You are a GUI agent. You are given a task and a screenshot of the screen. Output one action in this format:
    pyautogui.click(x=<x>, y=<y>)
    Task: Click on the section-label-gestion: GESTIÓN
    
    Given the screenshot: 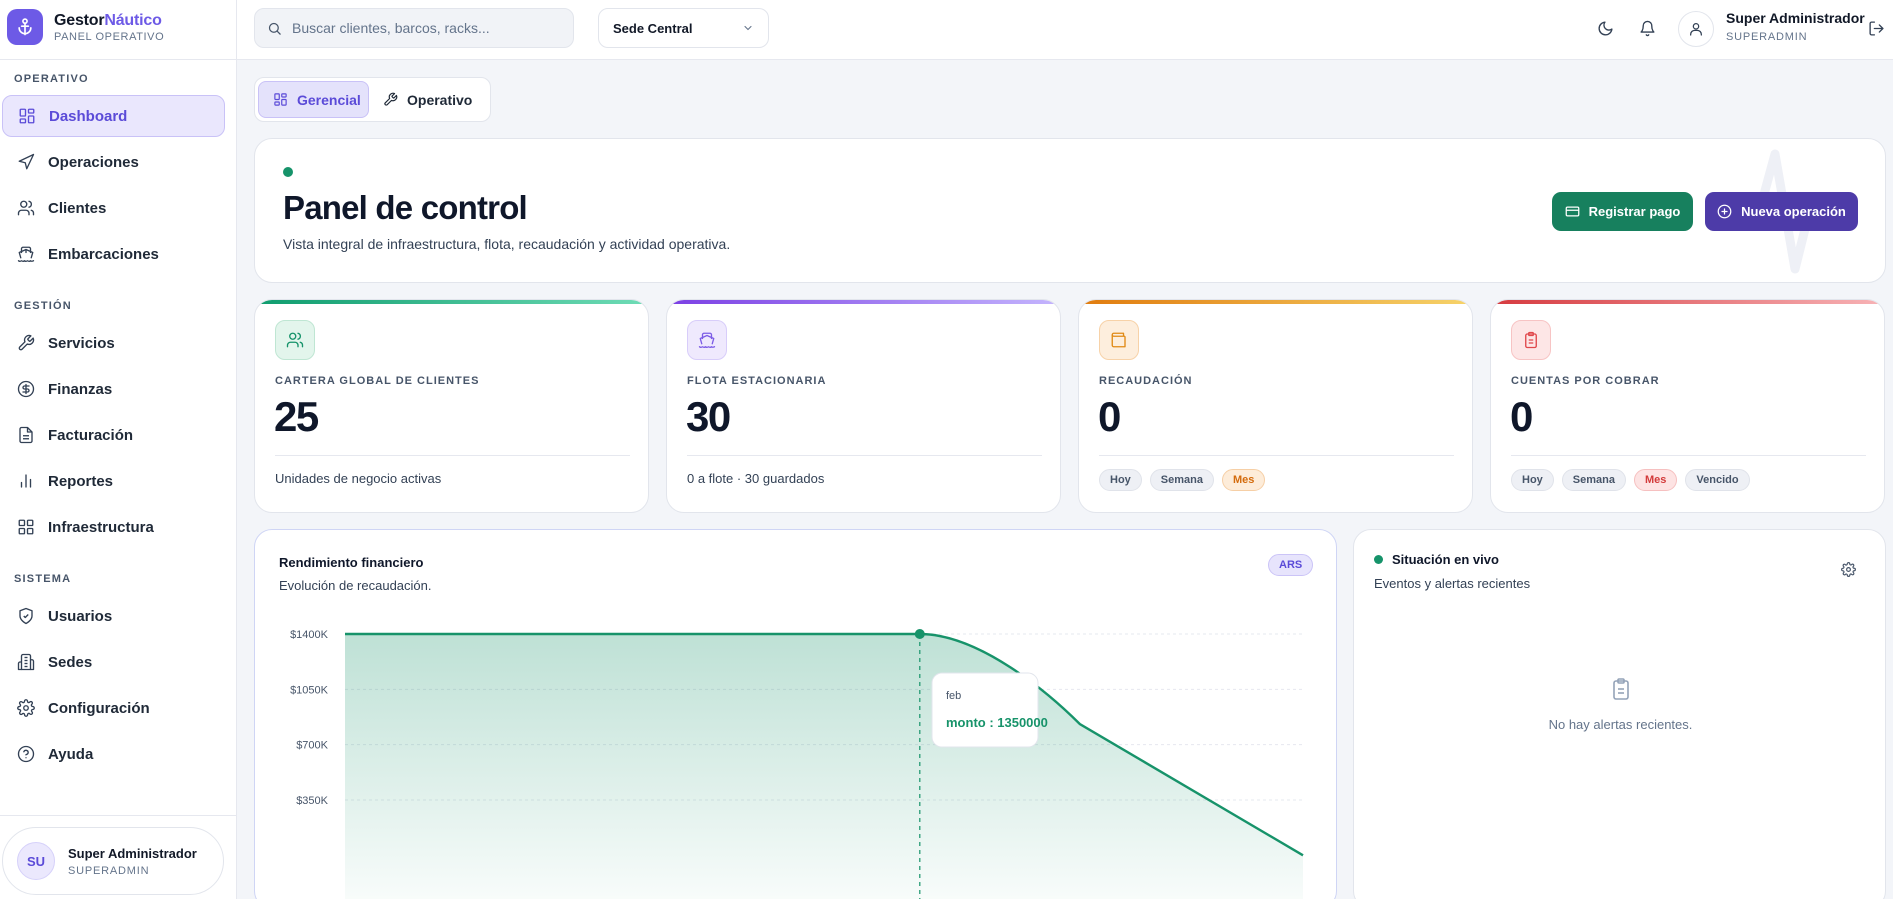 What is the action you would take?
    pyautogui.click(x=43, y=306)
    